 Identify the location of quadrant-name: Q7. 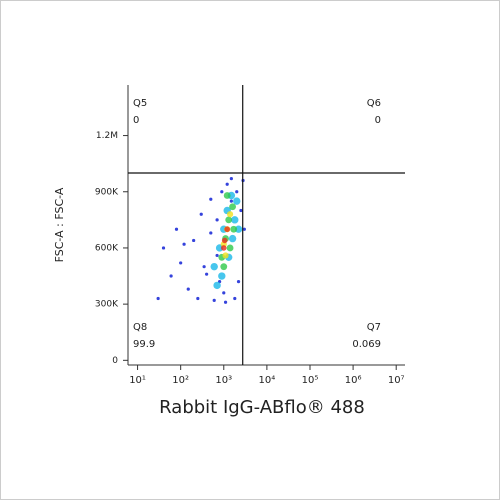
(374, 327).